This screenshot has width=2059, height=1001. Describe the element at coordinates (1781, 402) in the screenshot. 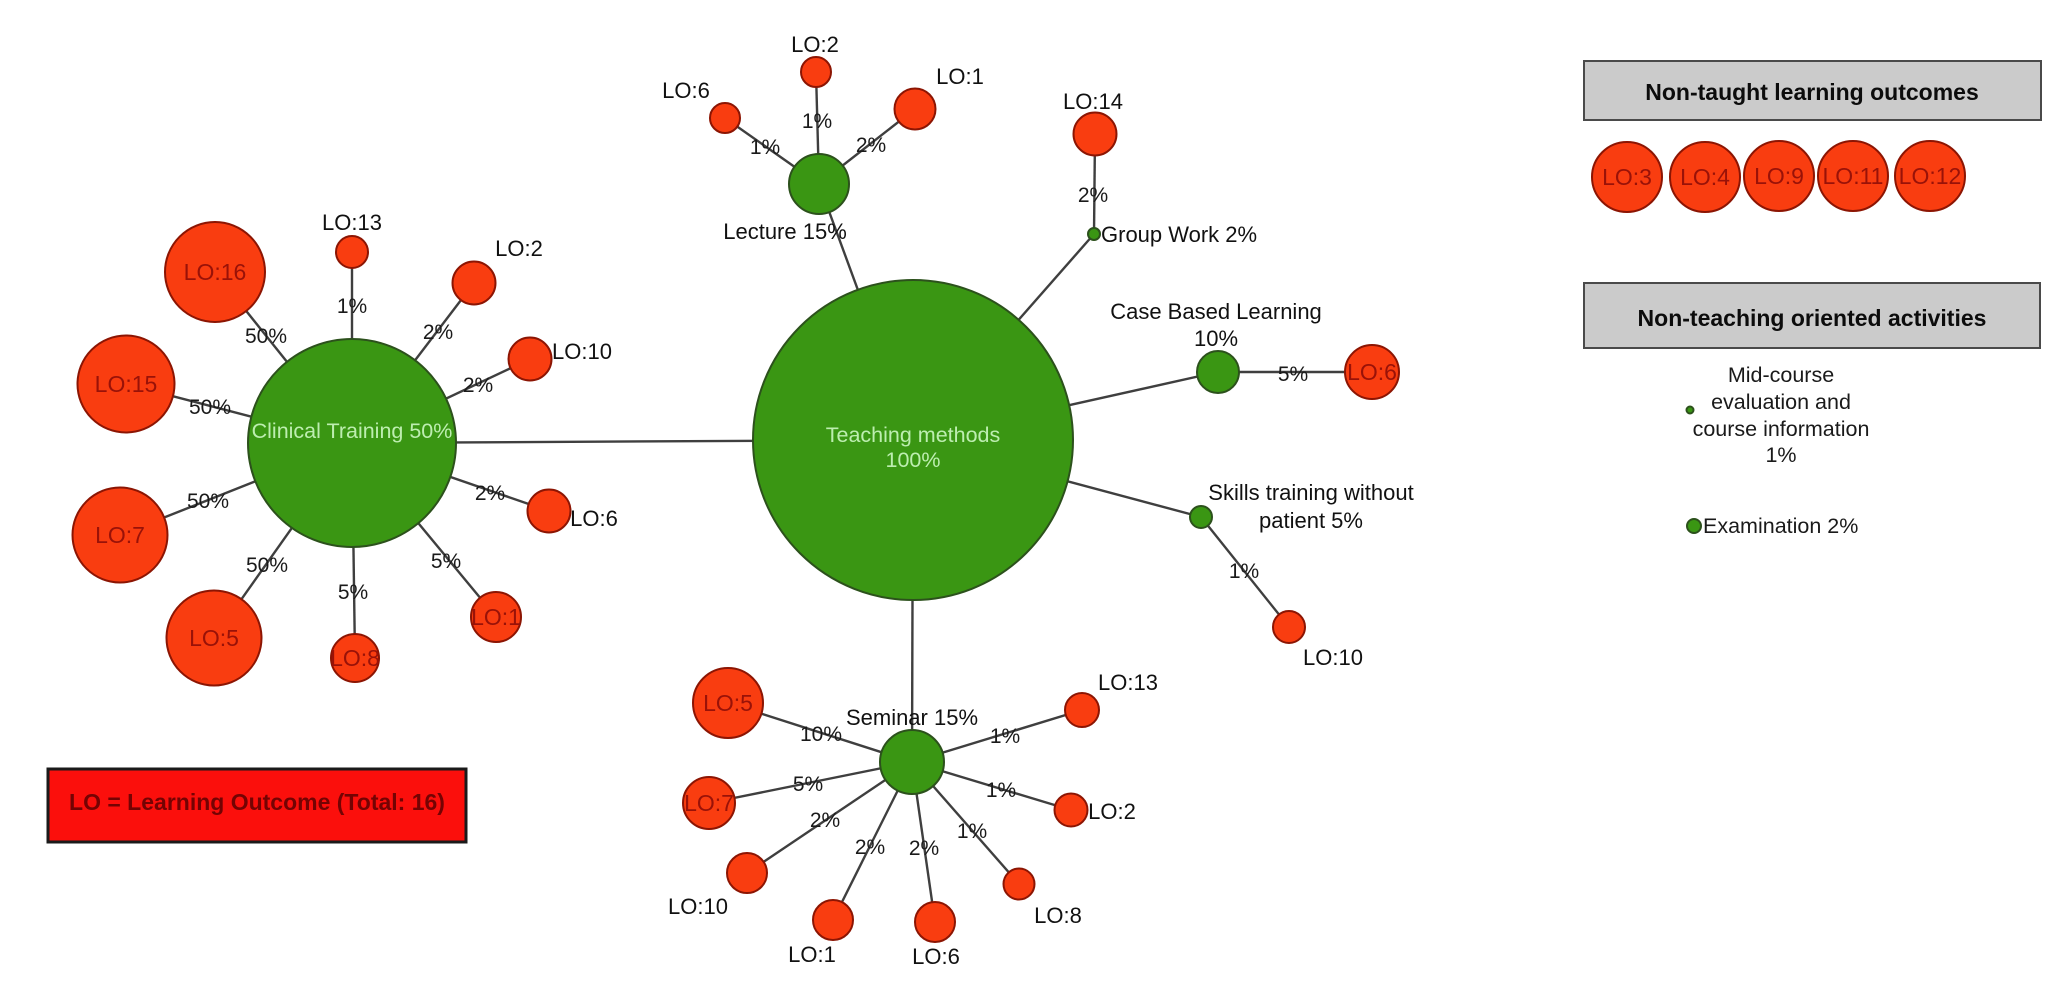

I see `svg-text: evaluation and` at that location.